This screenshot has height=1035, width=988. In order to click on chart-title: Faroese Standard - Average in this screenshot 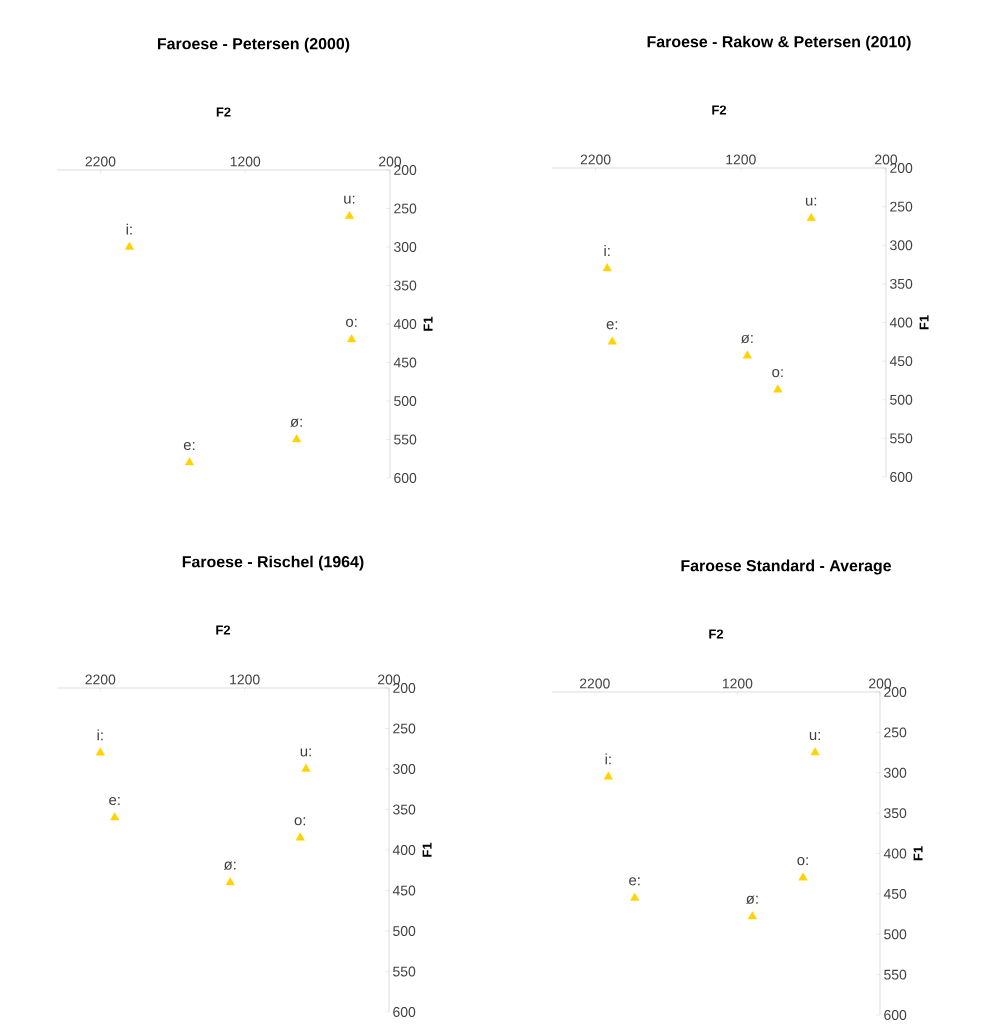, I will do `click(786, 567)`.